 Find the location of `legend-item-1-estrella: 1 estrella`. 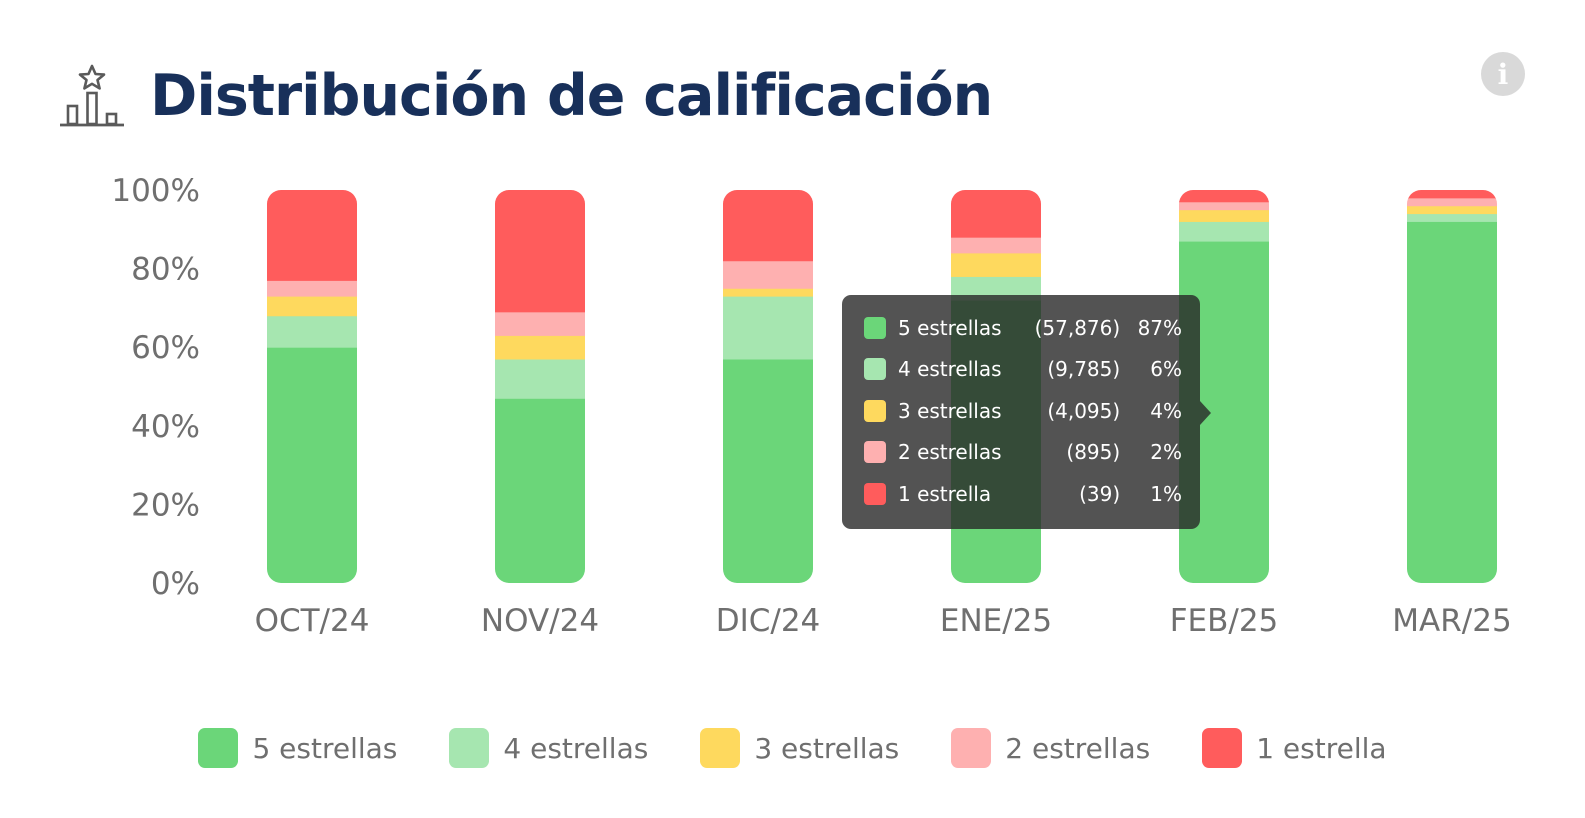

legend-item-1-estrella: 1 estrella is located at coordinates (1294, 748).